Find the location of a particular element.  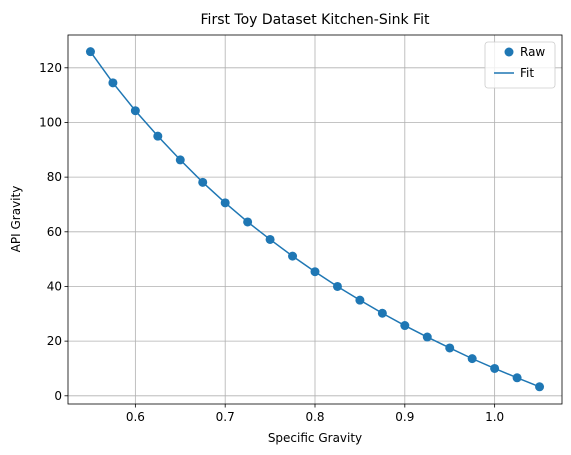

x-tick-label: 0.9 is located at coordinates (404, 417).